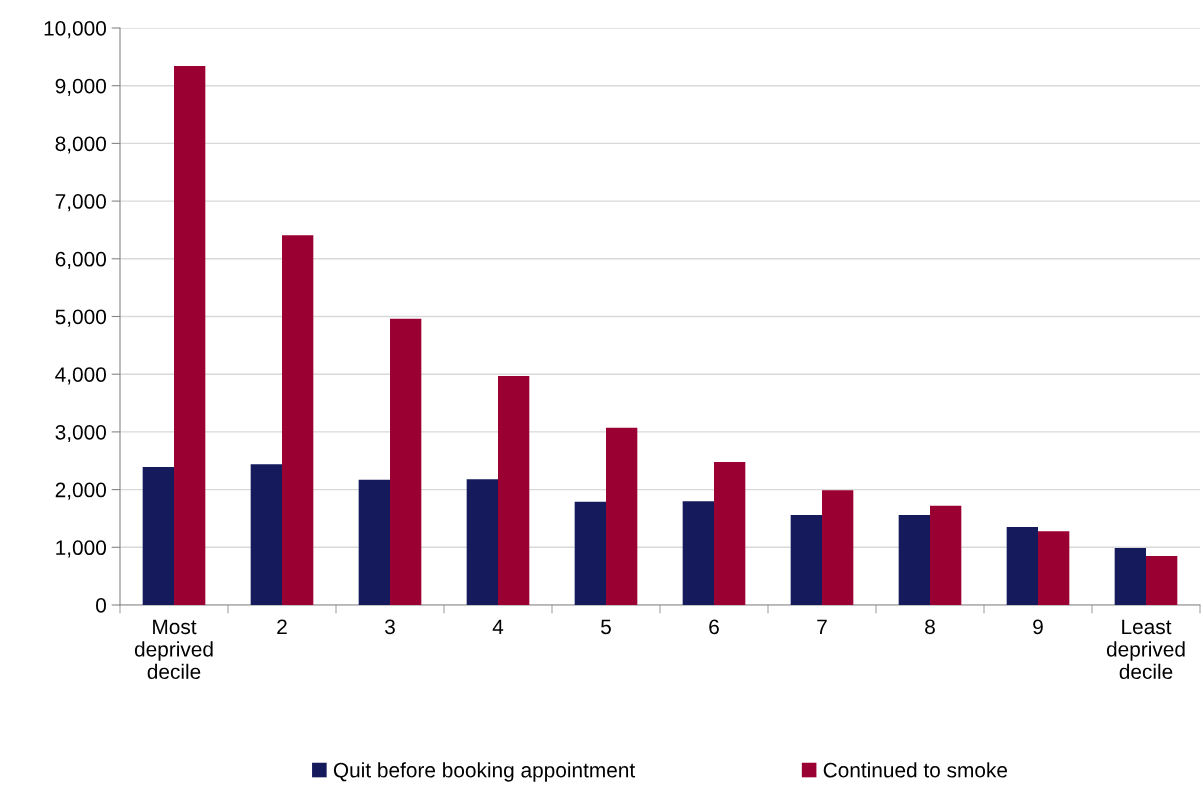  I want to click on x-tick-label: 5, so click(606, 627).